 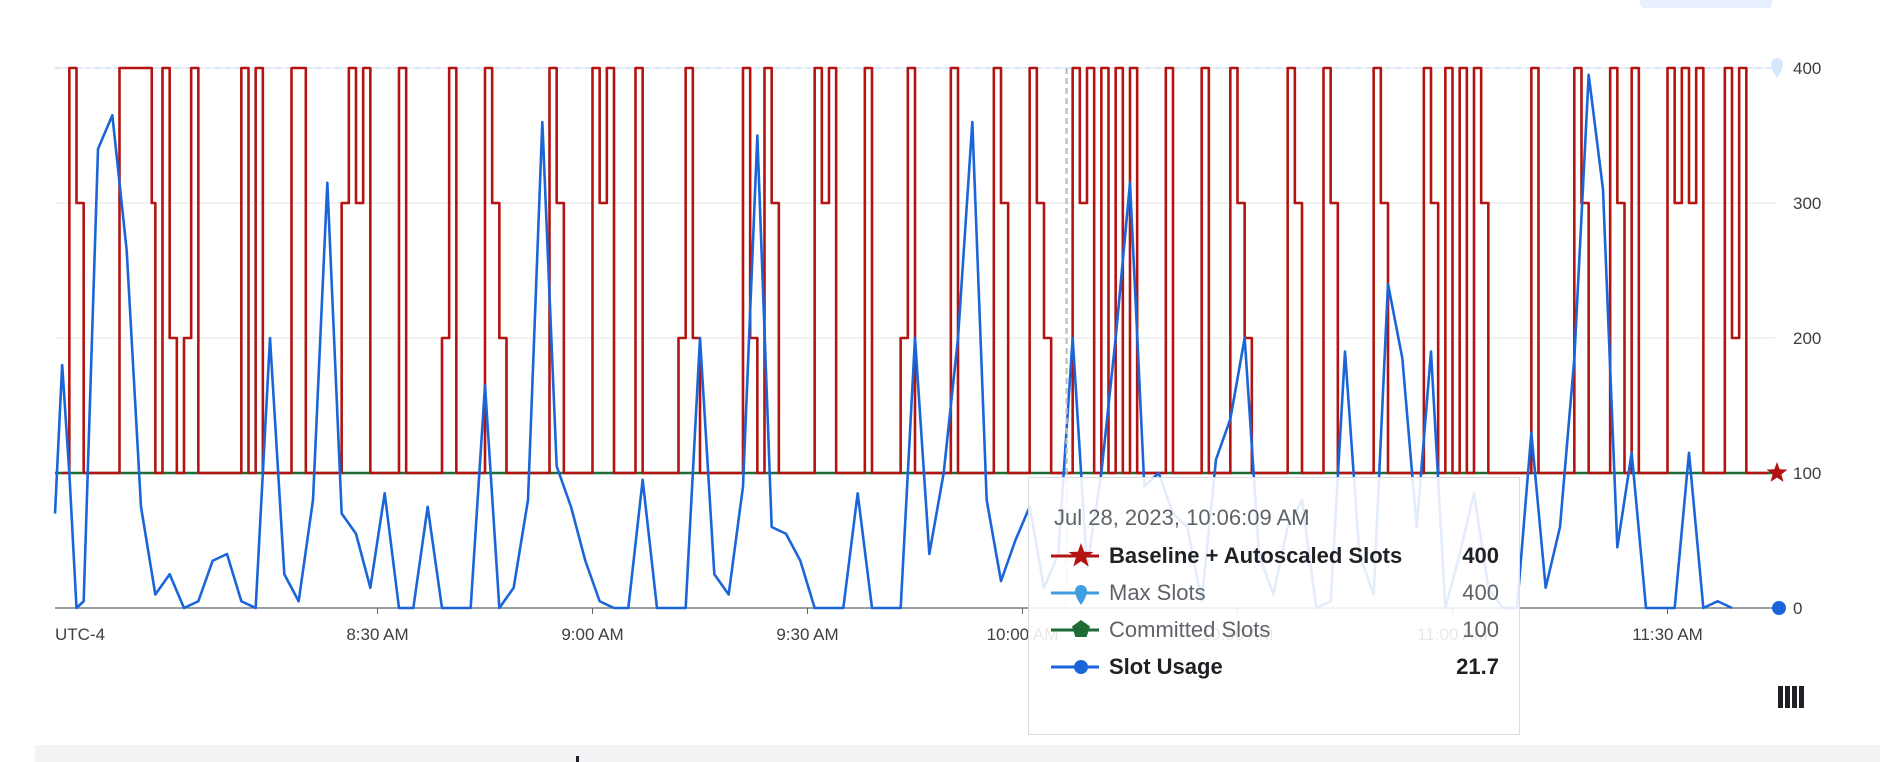 What do you see at coordinates (1667, 634) in the screenshot?
I see `x-tick-label: 11:30 AM` at bounding box center [1667, 634].